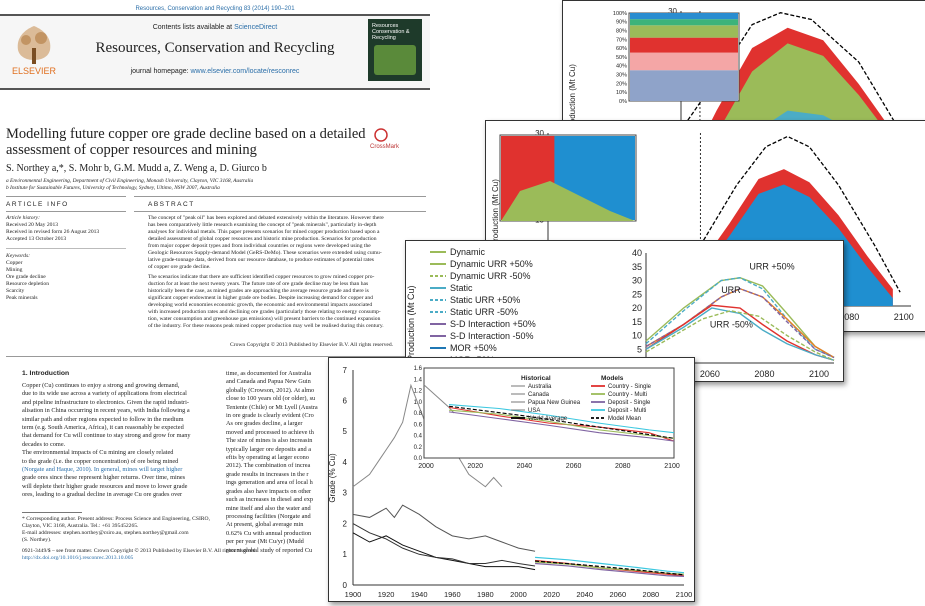 This screenshot has height=606, width=925. What do you see at coordinates (37, 204) in the screenshot?
I see `article-info-heading: ARTICLE INFO` at bounding box center [37, 204].